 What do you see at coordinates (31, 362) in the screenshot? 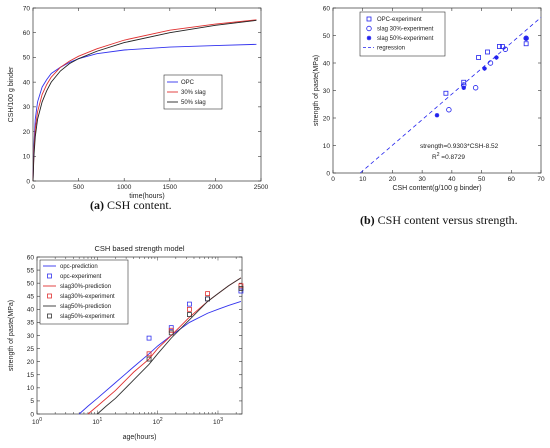
I see `chart-c-ytick-label: 20` at bounding box center [31, 362].